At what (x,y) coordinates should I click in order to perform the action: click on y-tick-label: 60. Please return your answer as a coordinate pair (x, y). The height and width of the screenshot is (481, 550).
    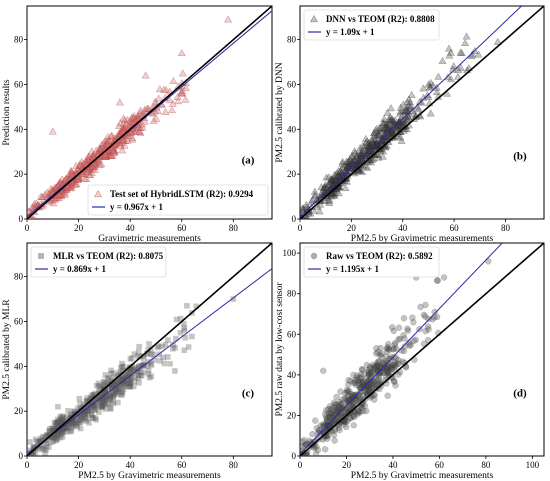
    Looking at the image, I should click on (19, 84).